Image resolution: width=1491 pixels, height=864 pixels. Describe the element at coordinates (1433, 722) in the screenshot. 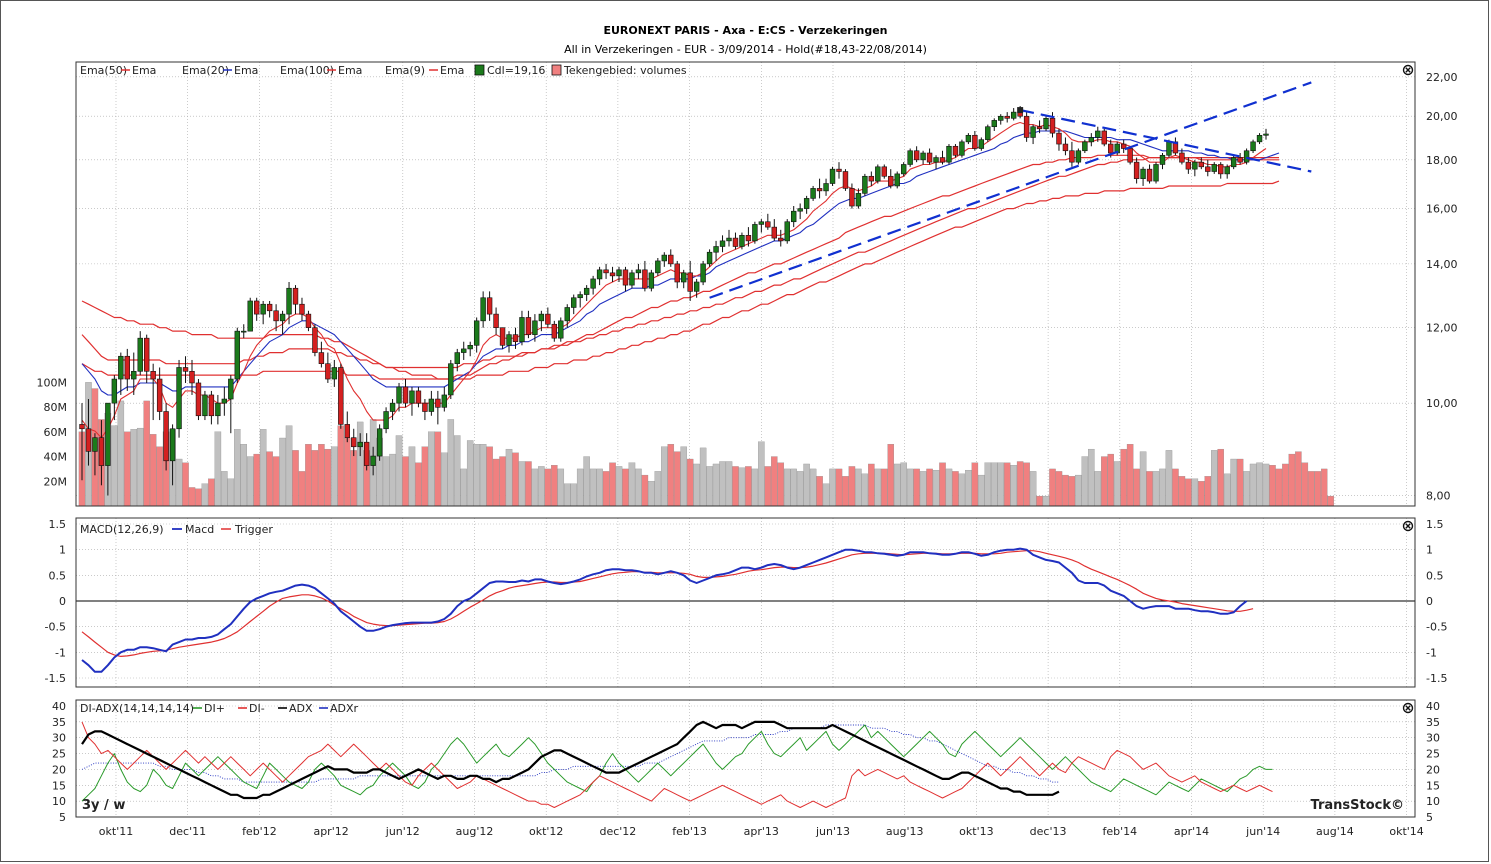

I see `dmi-tick-label-right: 35` at that location.